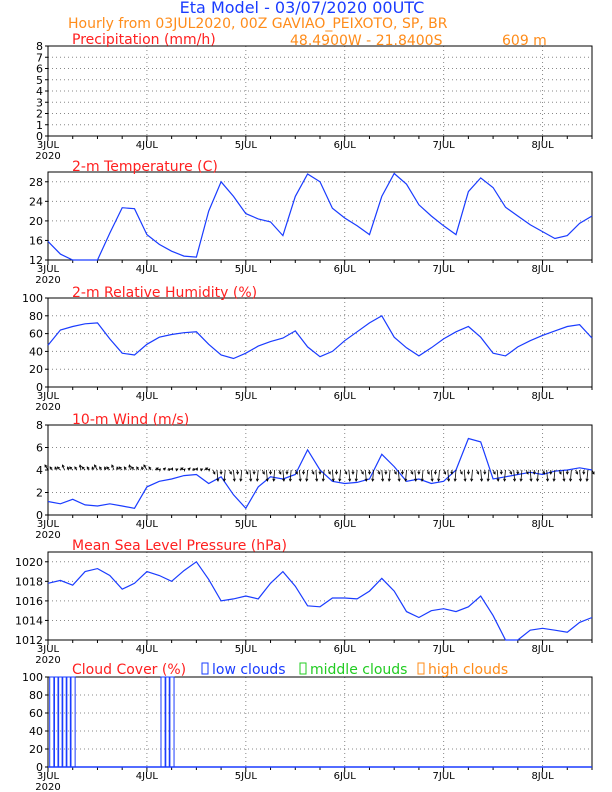  What do you see at coordinates (303, 668) in the screenshot?
I see `middle-clouds-legend-swatch` at bounding box center [303, 668].